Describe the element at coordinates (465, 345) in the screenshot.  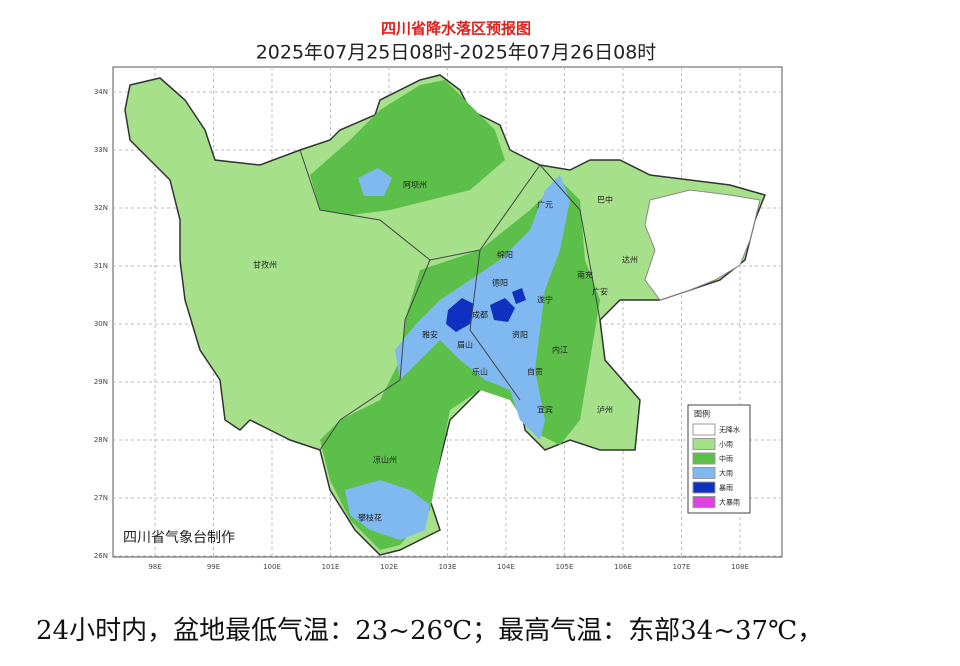
I see `place-label: 眉山` at that location.